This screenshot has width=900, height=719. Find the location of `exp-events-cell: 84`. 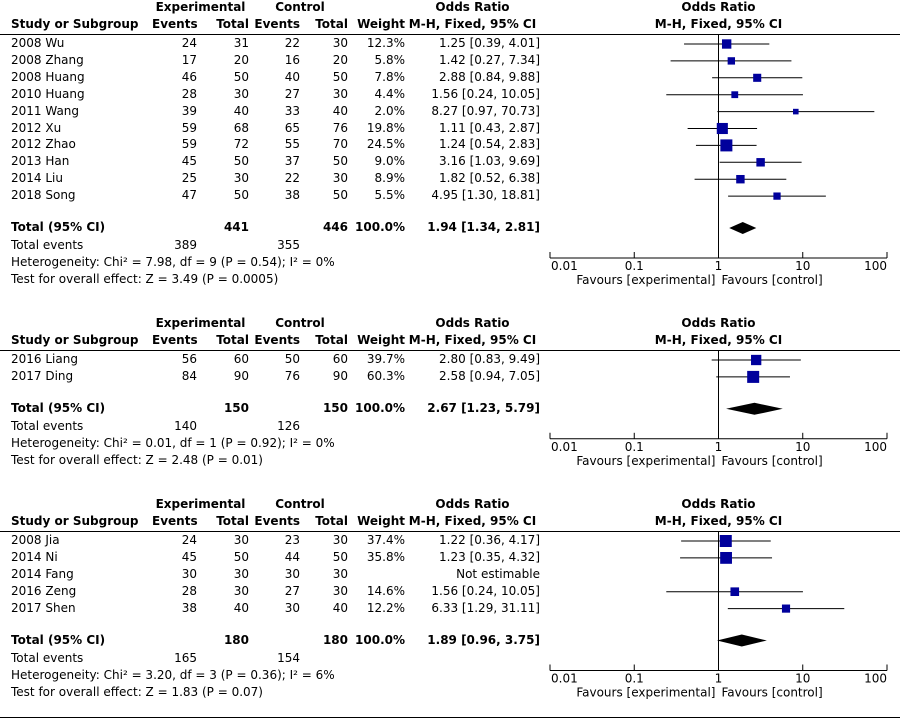

exp-events-cell: 84 is located at coordinates (189, 375).